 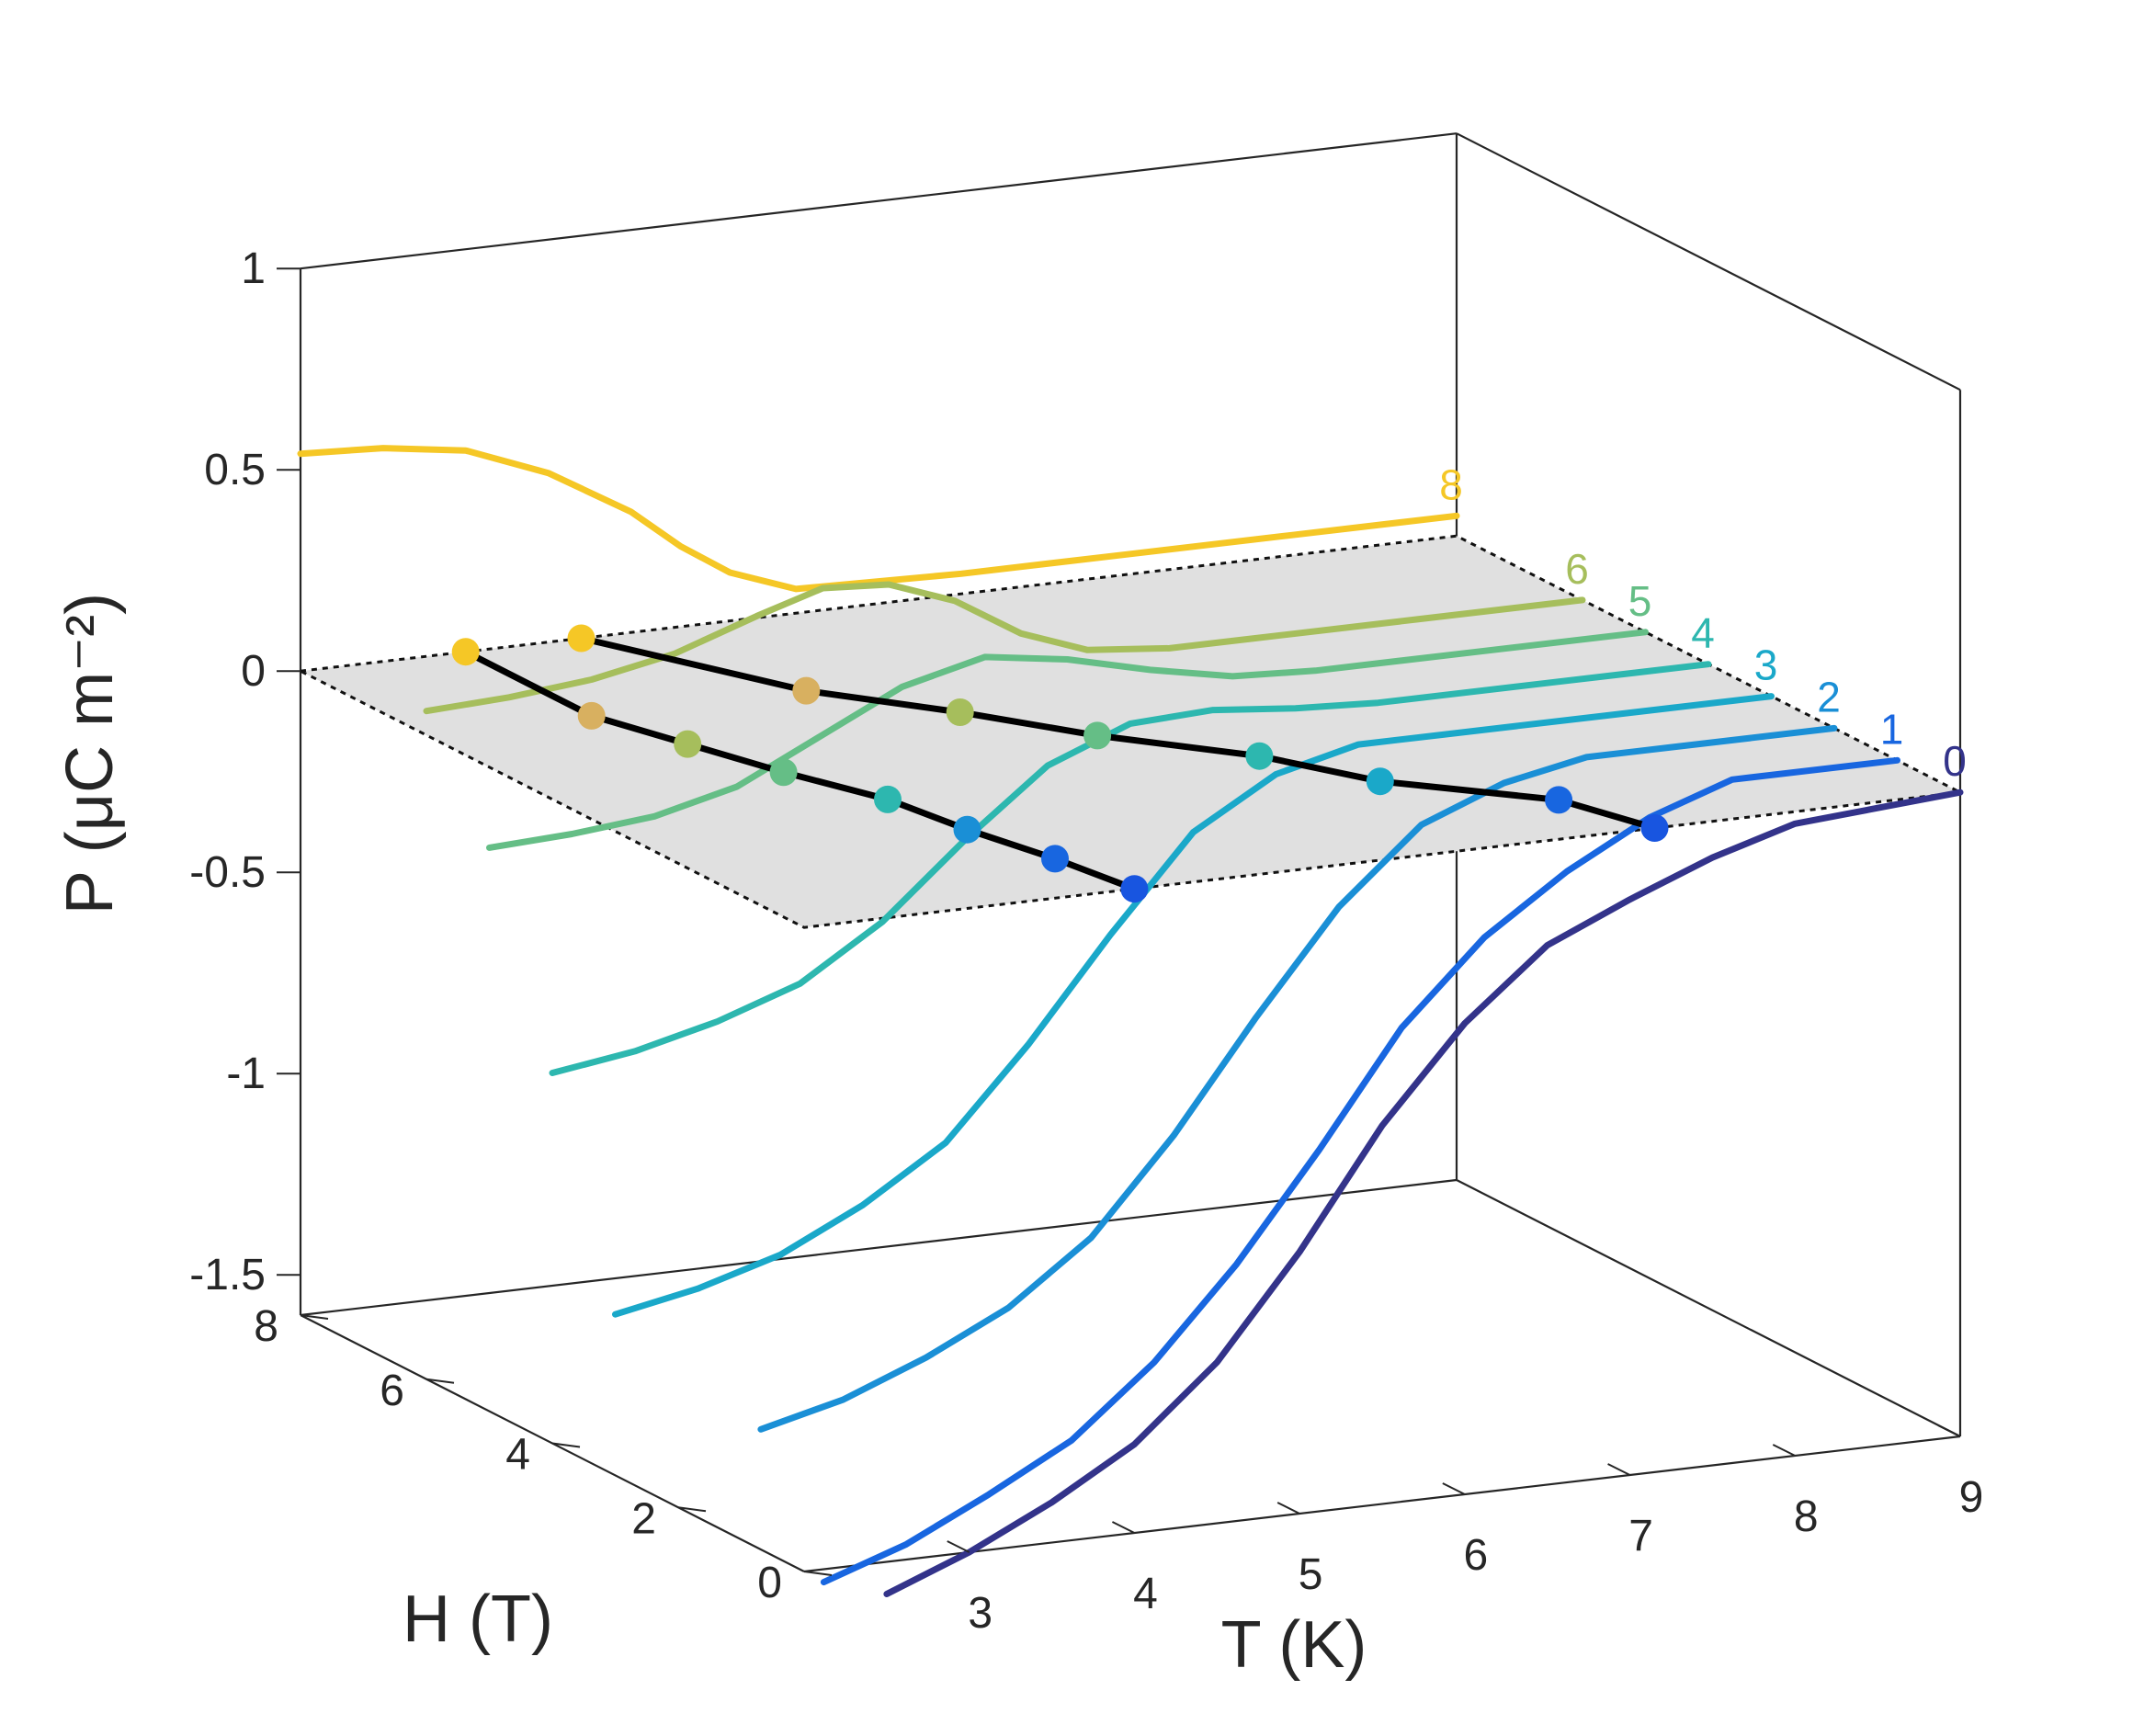 I want to click on series-label-H5: 5, so click(x=1640, y=601).